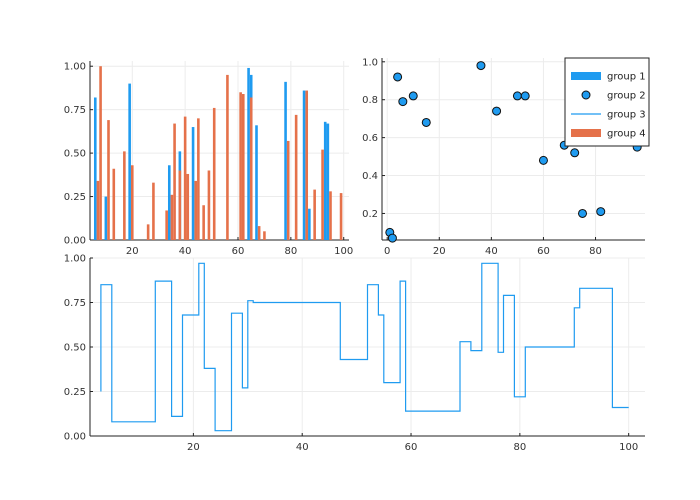 The image size is (700, 500). I want to click on legend-label: group 4, so click(626, 134).